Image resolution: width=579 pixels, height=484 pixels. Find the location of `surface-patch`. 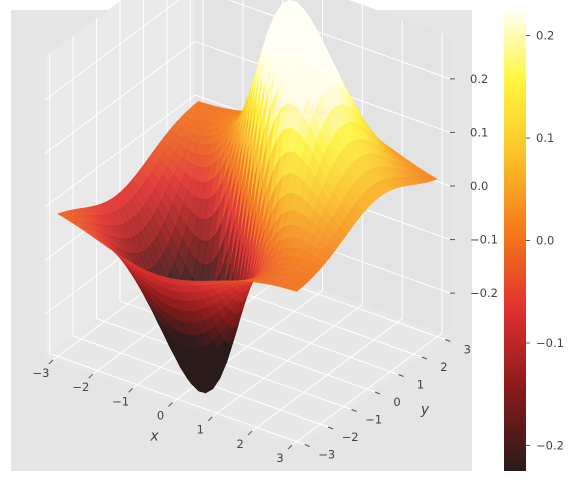

surface-patch is located at coordinates (295, 288).